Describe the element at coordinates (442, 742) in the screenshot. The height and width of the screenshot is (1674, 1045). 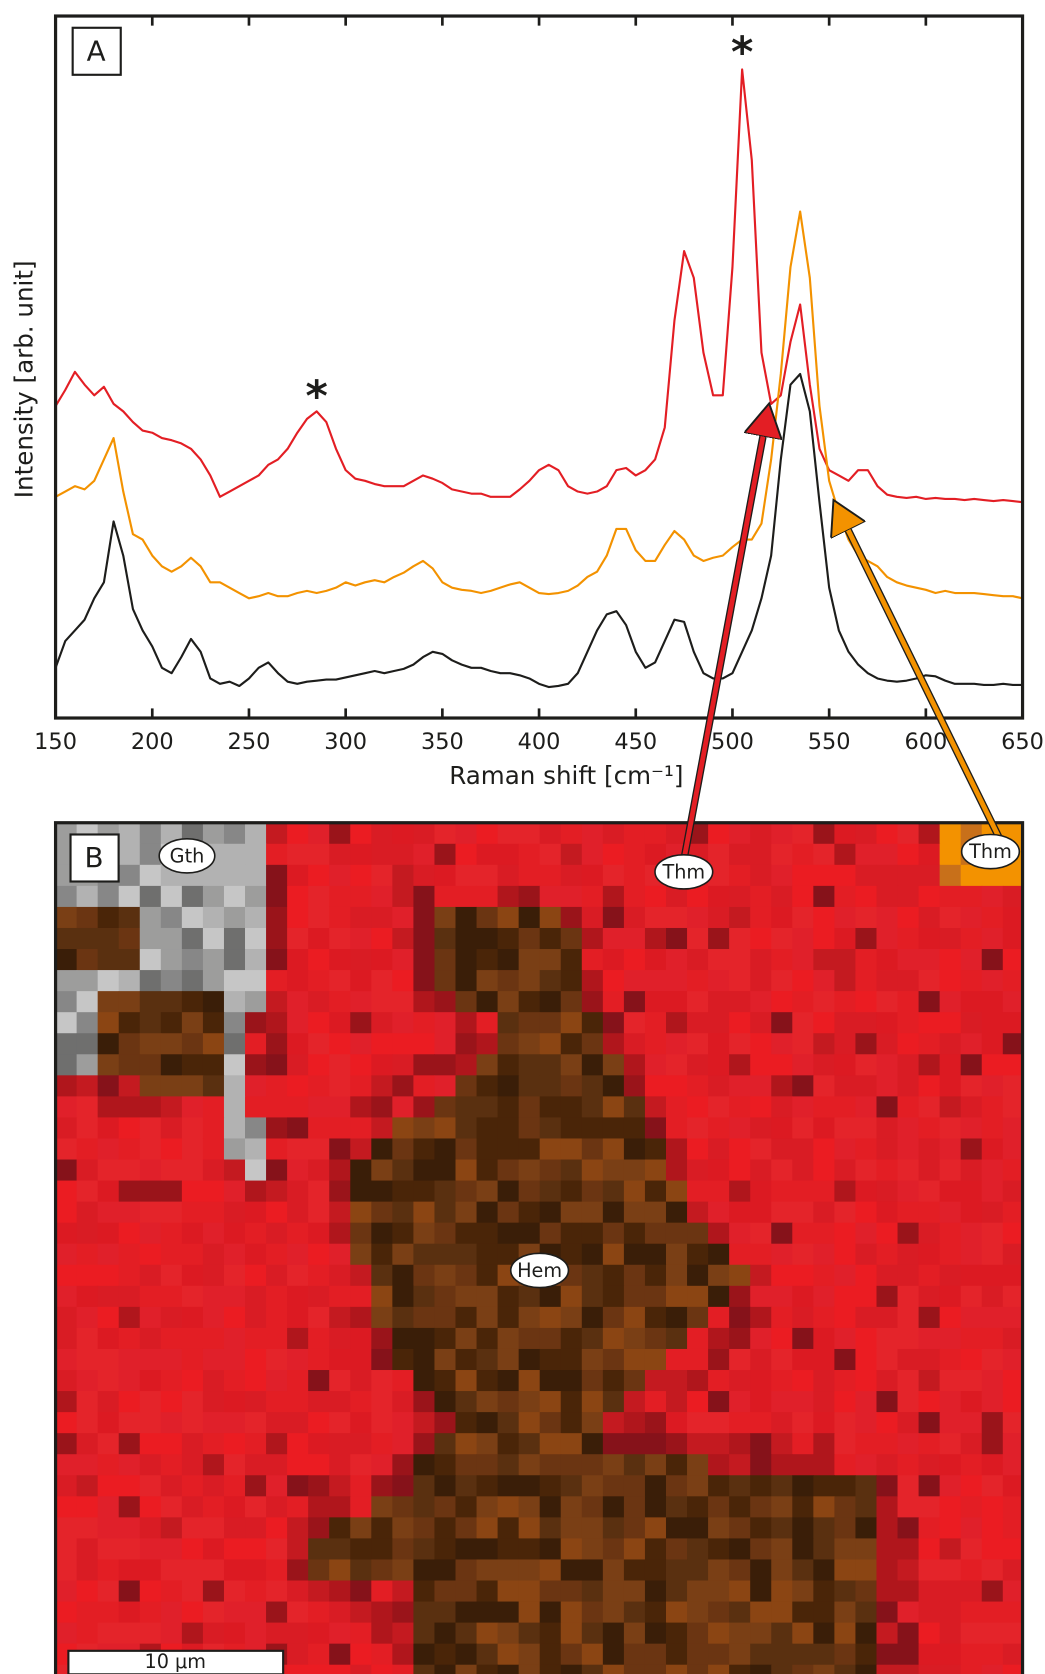
I see `x-tick-label: 350` at that location.